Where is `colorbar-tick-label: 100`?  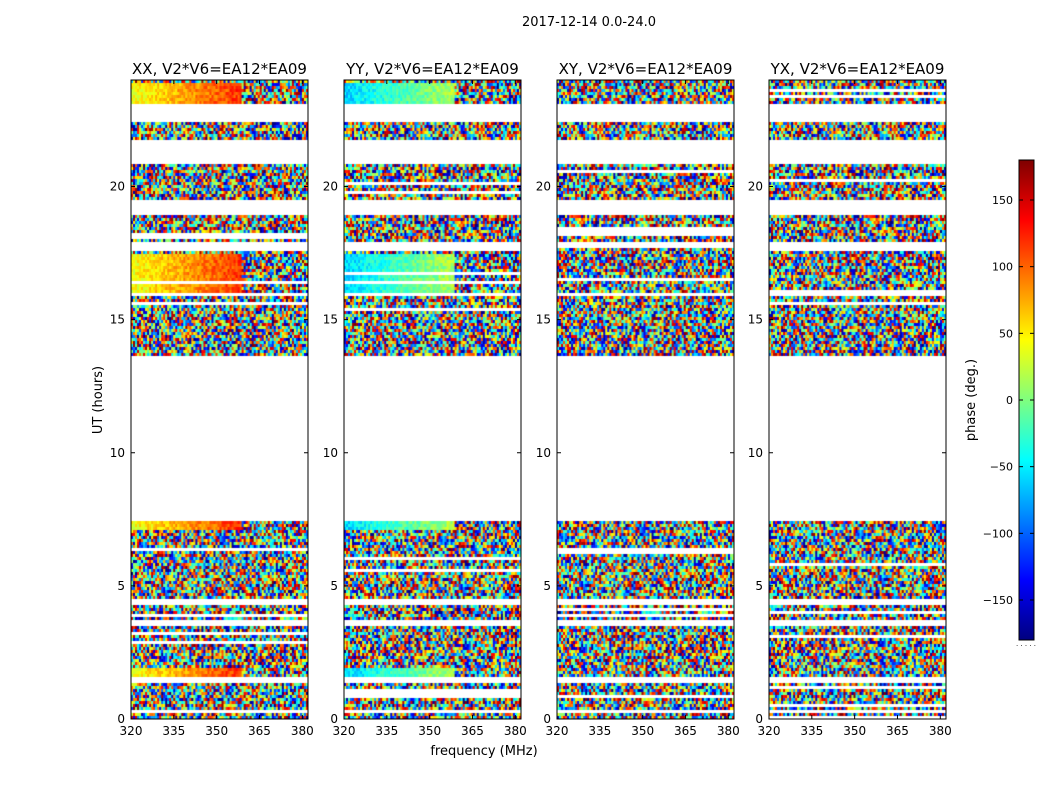
colorbar-tick-label: 100 is located at coordinates (1002, 267).